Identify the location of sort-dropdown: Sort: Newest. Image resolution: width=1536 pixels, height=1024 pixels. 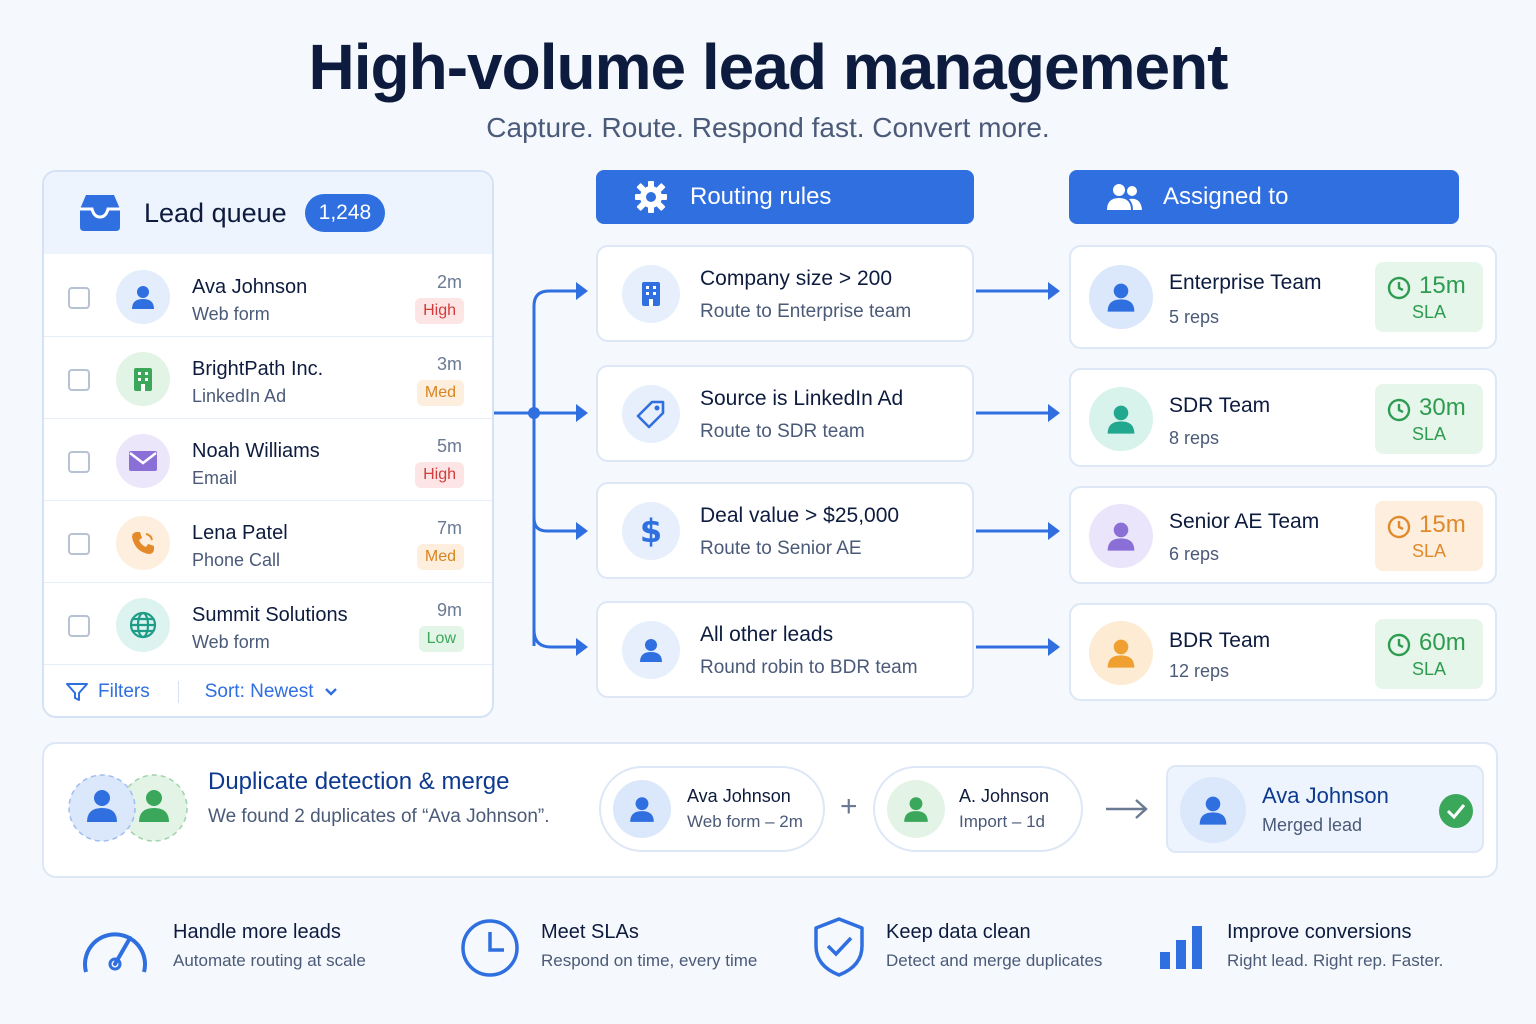
(259, 691).